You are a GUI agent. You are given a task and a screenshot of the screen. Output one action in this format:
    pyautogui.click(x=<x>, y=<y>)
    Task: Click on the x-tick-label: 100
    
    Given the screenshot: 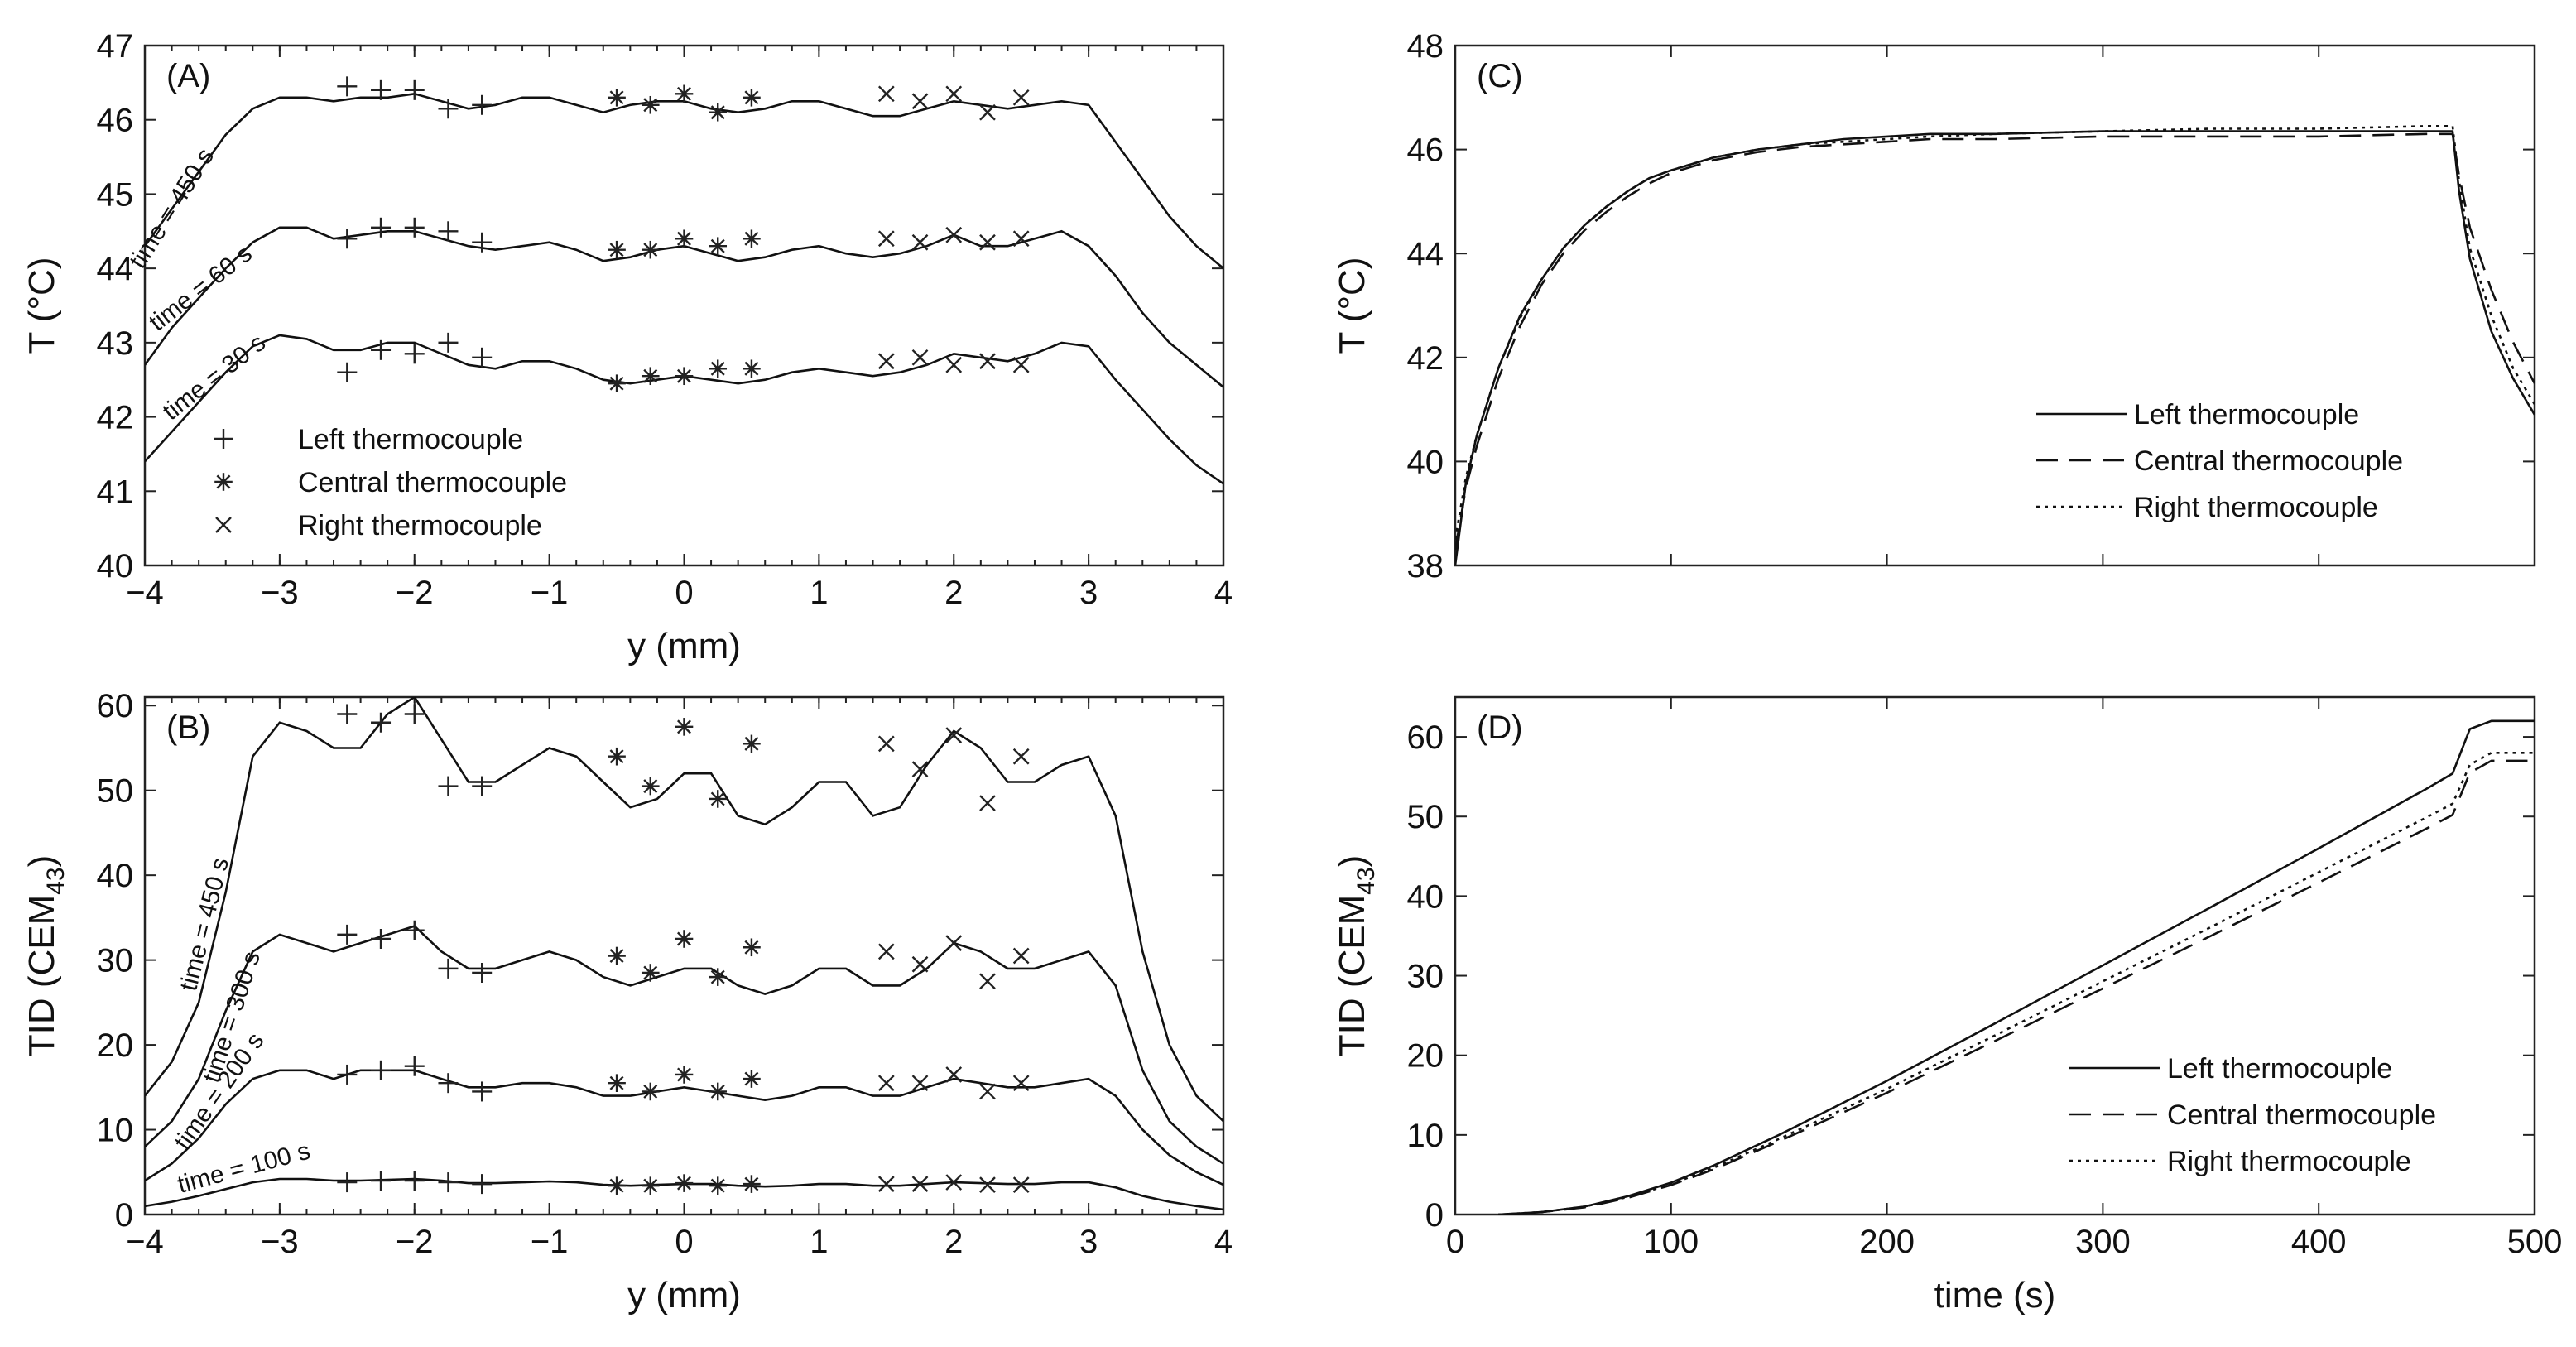 What is the action you would take?
    pyautogui.click(x=1671, y=1242)
    